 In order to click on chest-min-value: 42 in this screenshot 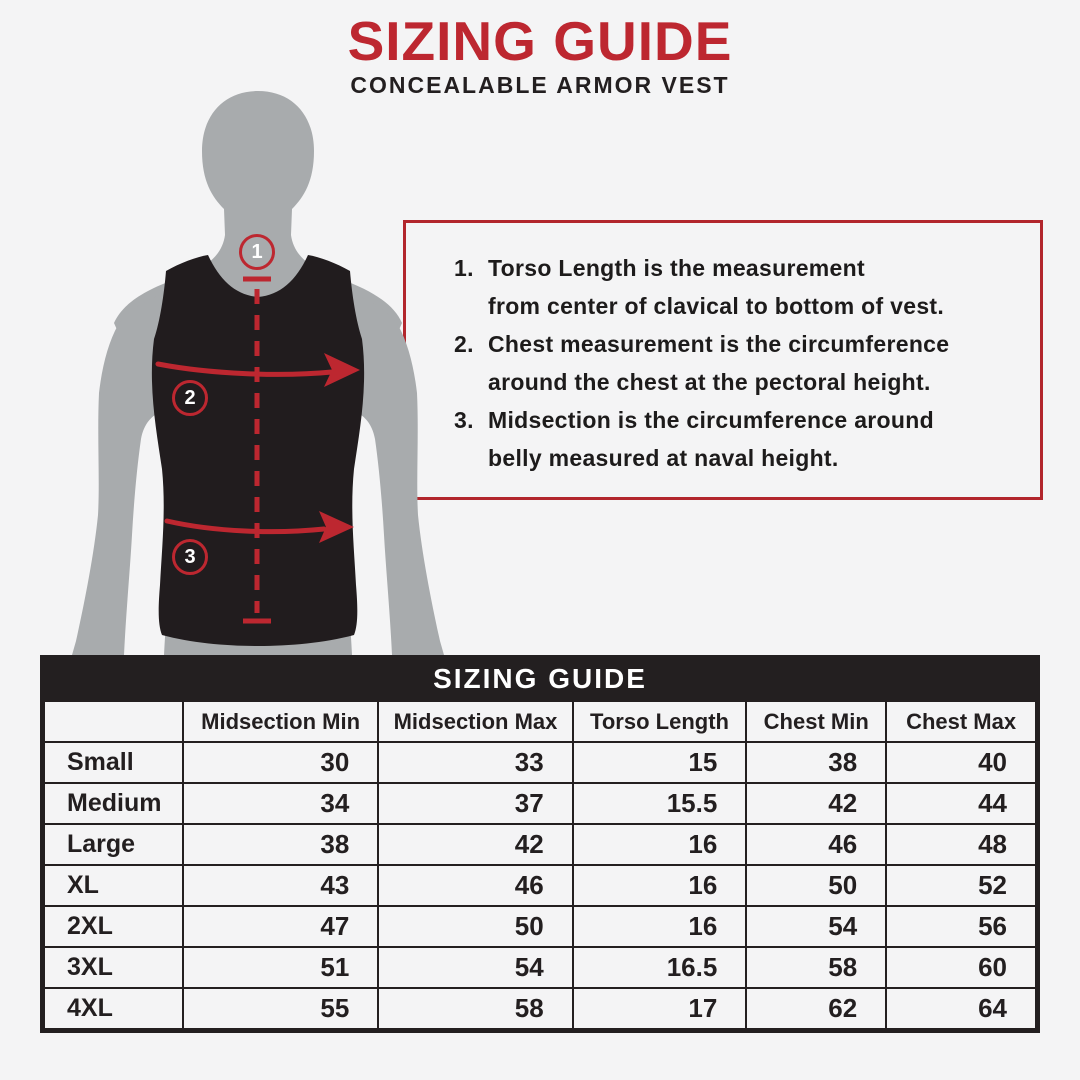, I will do `click(816, 803)`.